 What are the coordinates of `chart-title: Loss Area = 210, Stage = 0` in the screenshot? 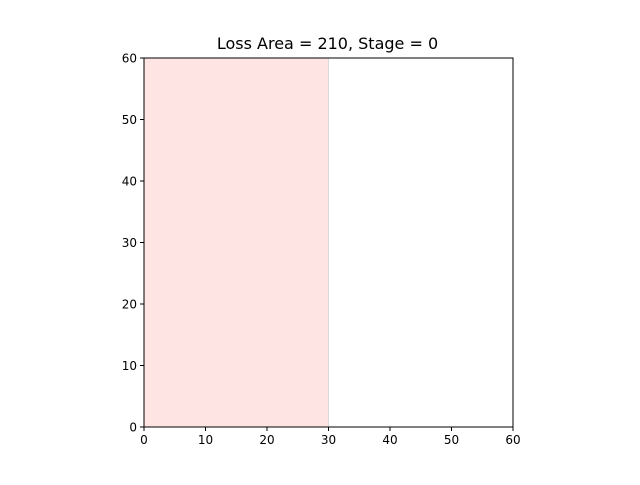 It's located at (327, 43).